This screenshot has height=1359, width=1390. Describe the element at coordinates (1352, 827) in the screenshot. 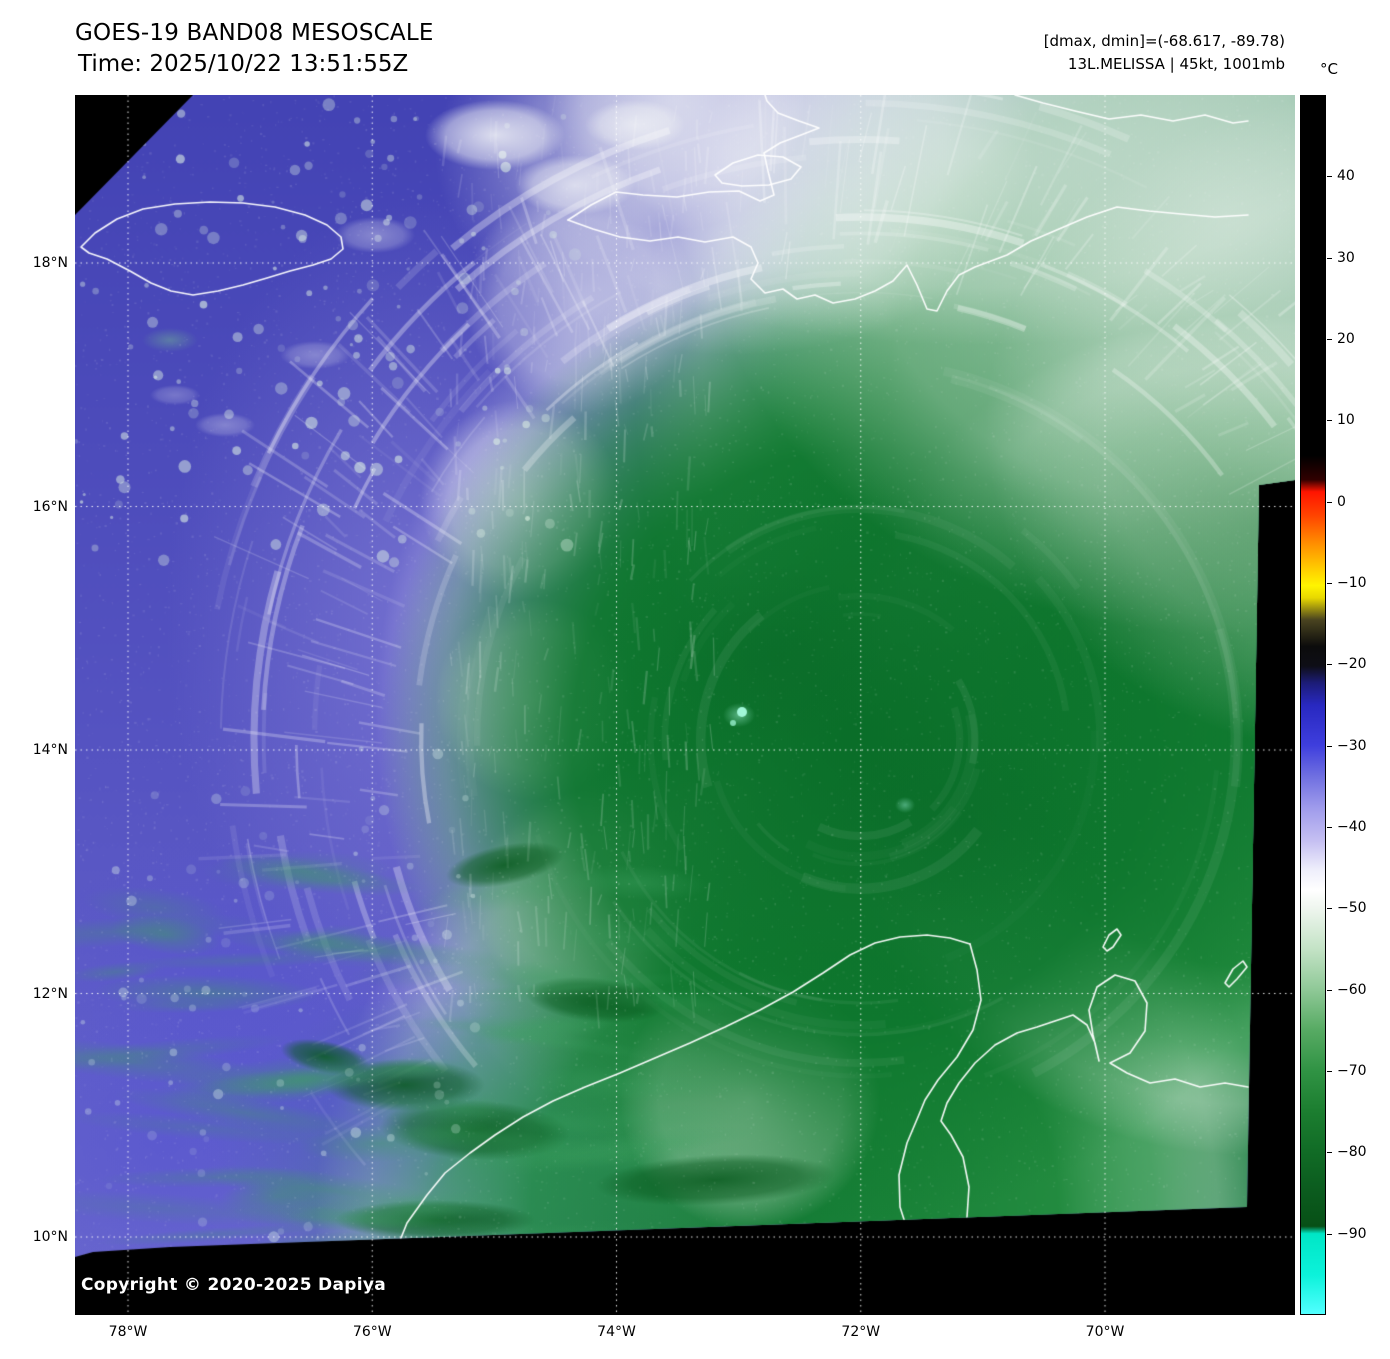

I see `colorbar-tick-label: −40` at that location.